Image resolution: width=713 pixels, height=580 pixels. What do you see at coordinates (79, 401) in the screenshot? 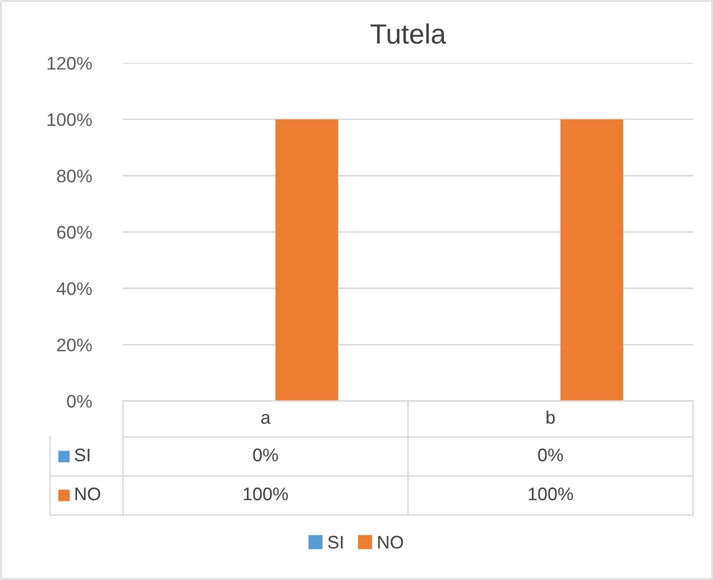
I see `y-tick-label: 0%` at bounding box center [79, 401].